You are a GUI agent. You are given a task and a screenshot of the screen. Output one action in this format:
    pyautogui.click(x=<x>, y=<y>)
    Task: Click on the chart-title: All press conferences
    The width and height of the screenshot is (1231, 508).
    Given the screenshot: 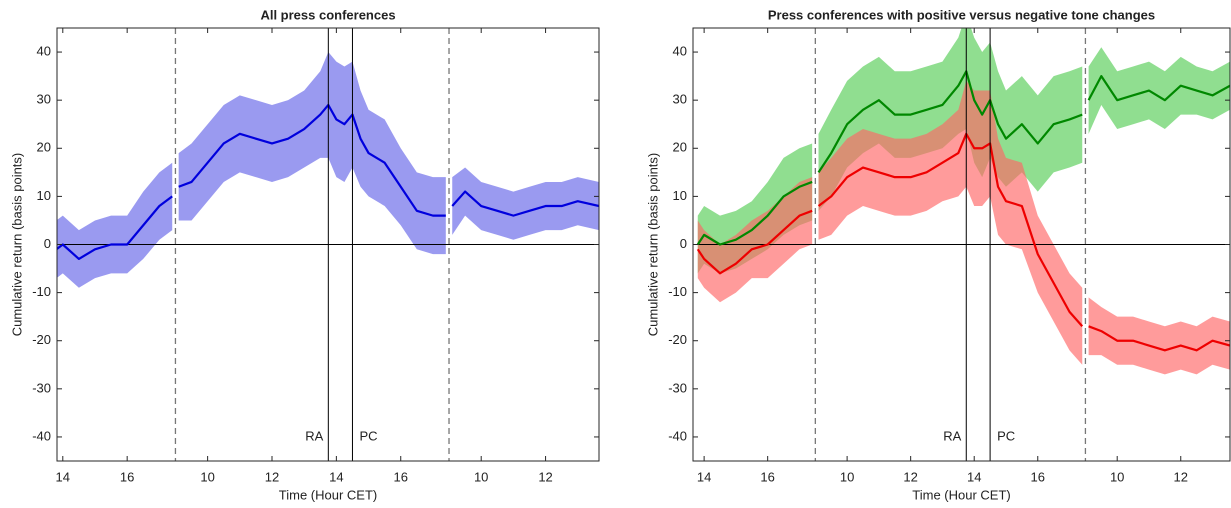 What is the action you would take?
    pyautogui.click(x=327, y=14)
    